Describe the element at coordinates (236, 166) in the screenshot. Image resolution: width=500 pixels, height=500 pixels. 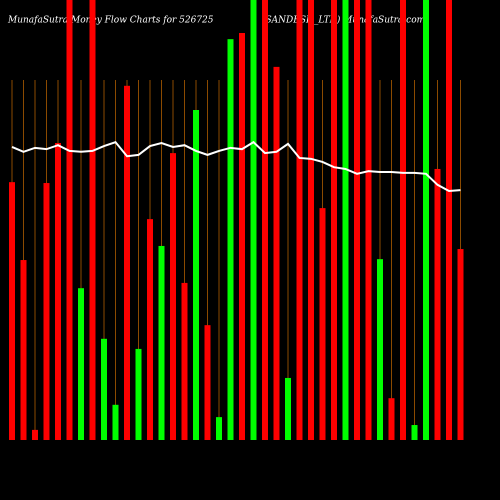
I see `price-line` at that location.